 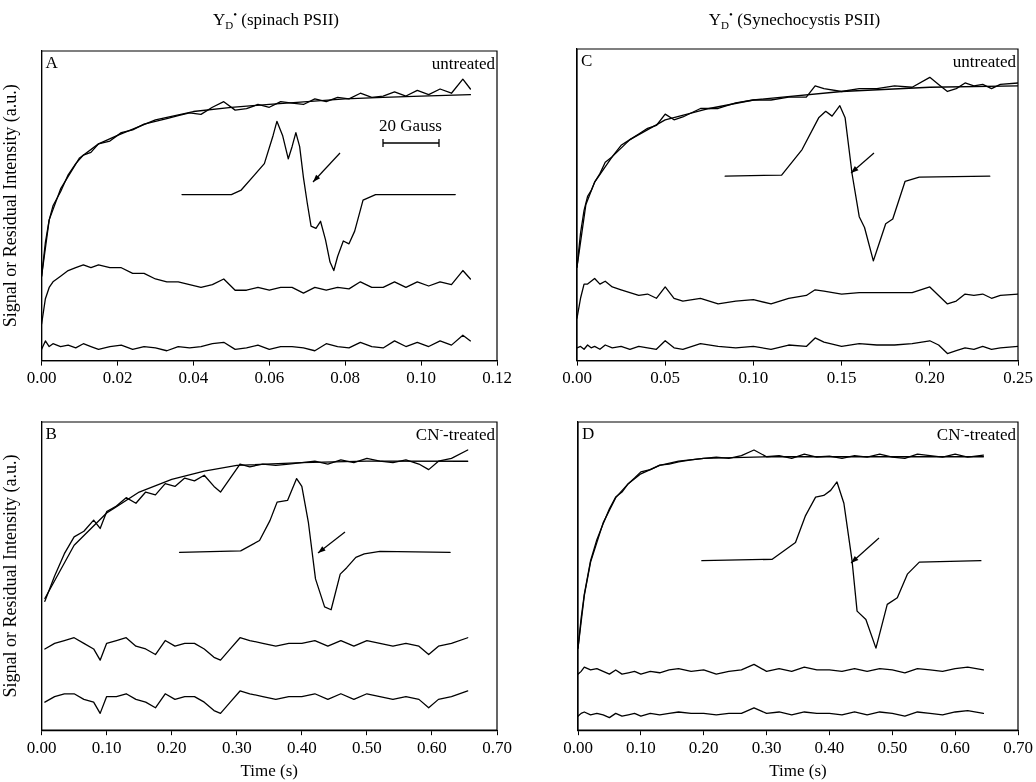 What do you see at coordinates (587, 60) in the screenshot?
I see `text: C` at bounding box center [587, 60].